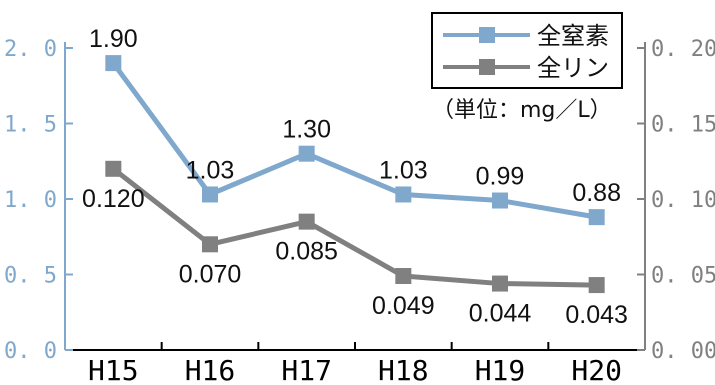  I want to click on unit-label: （単位：mg／L）, so click(522, 110).